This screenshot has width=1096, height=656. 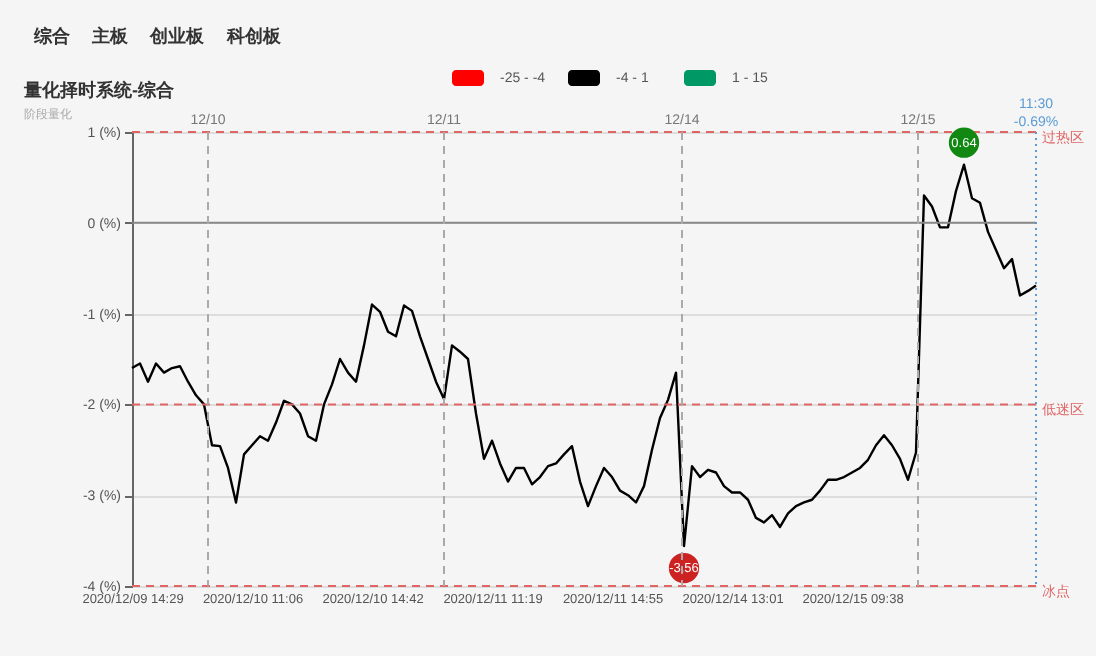 What do you see at coordinates (254, 36) in the screenshot?
I see `text: 科创板` at bounding box center [254, 36].